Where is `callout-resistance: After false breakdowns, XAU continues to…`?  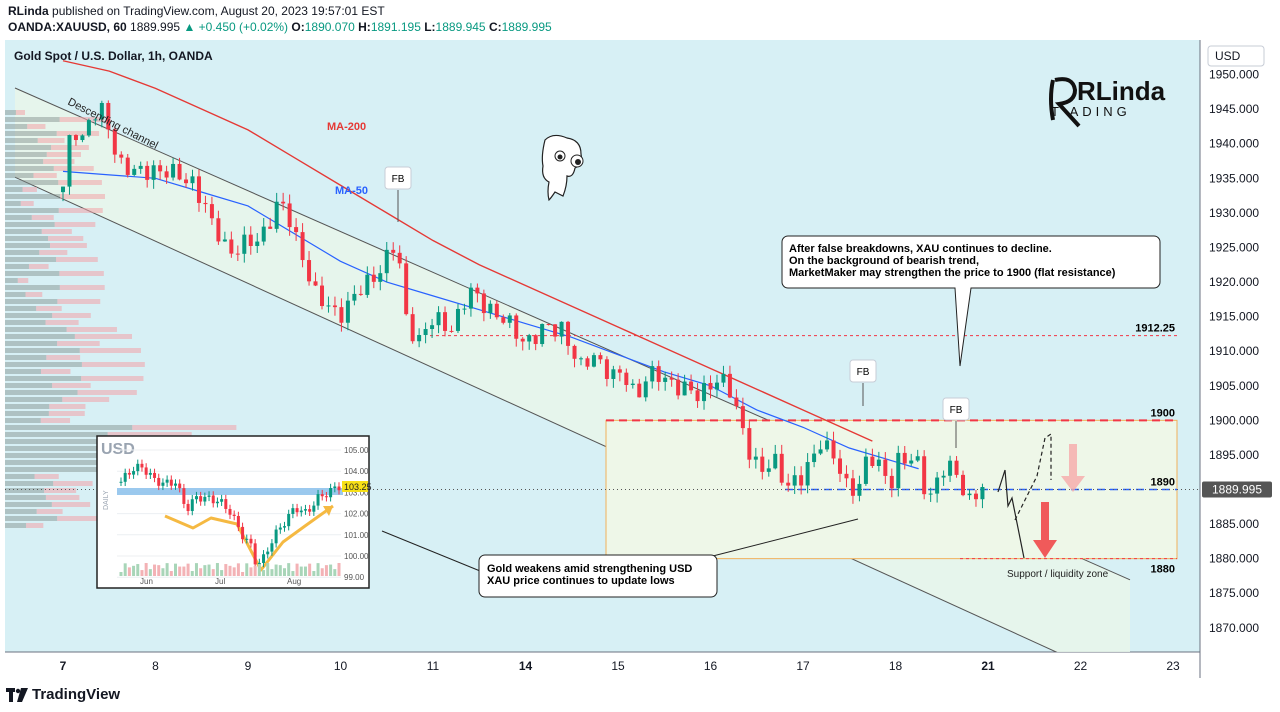
callout-resistance: After false breakdowns, XAU continues to… is located at coordinates (971, 301).